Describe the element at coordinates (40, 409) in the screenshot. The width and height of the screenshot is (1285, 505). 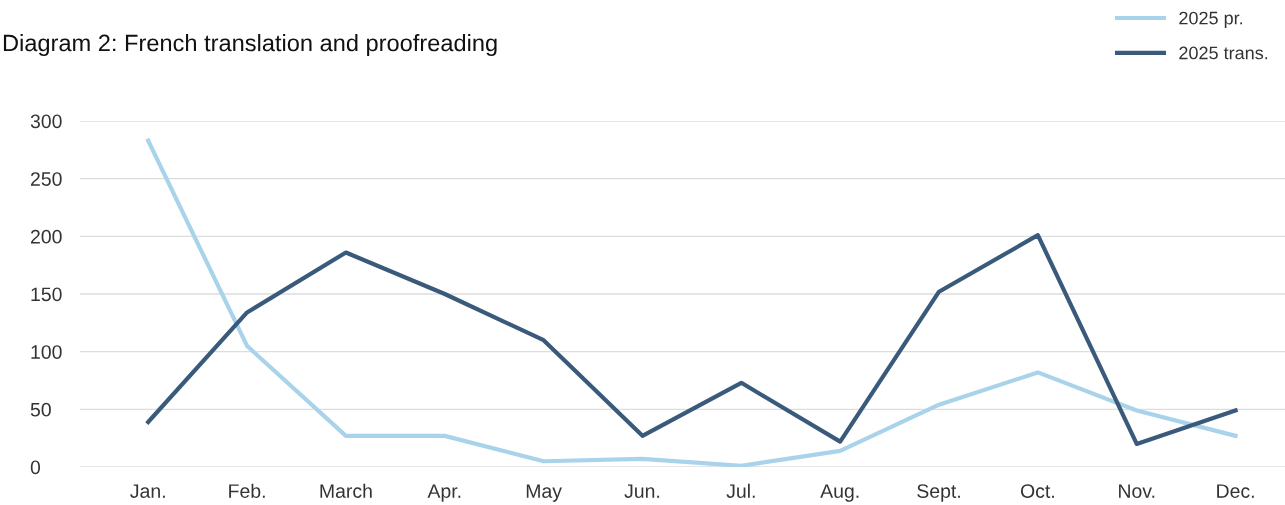
I see `y-tick-label: 50` at that location.